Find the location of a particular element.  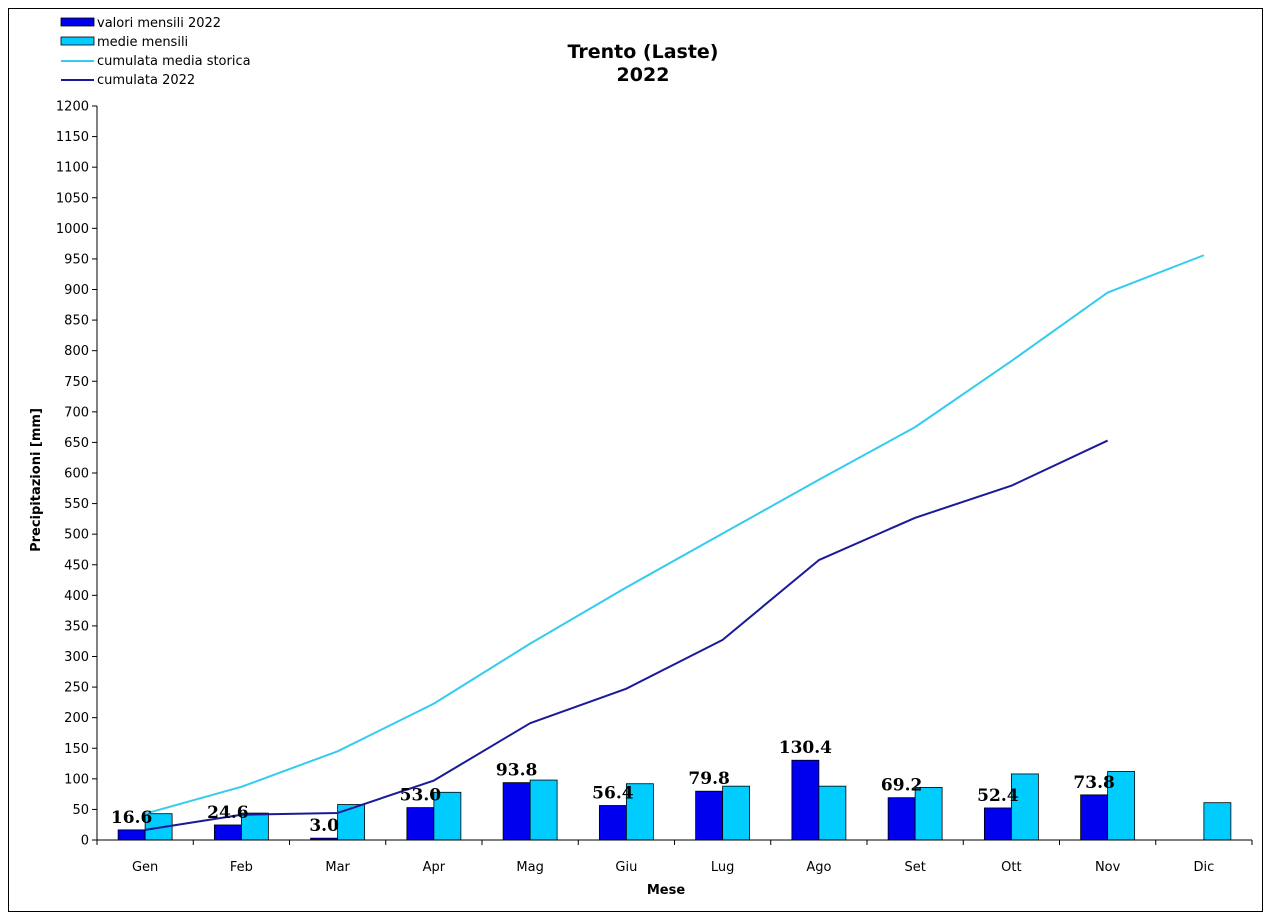

chart-subtitle: 2022 is located at coordinates (643, 75).